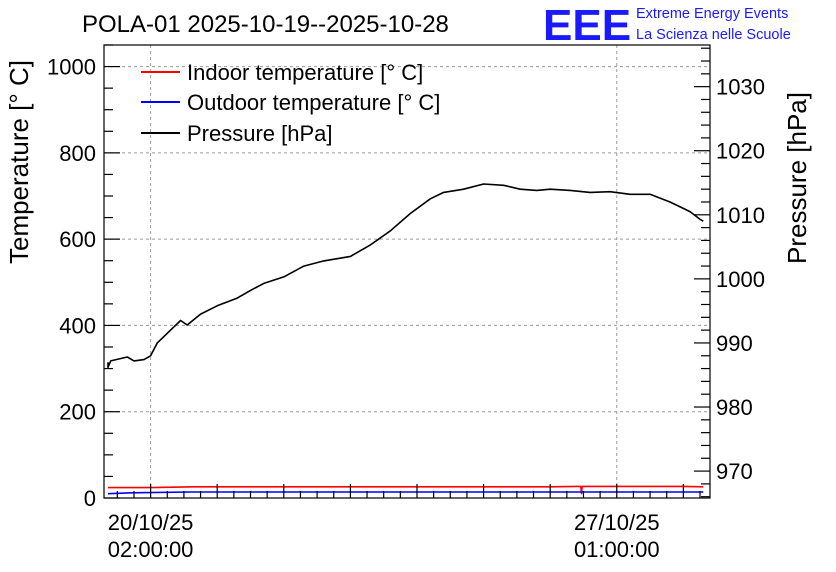  Describe the element at coordinates (587, 25) in the screenshot. I see `eee-logo-mark: EEE` at that location.